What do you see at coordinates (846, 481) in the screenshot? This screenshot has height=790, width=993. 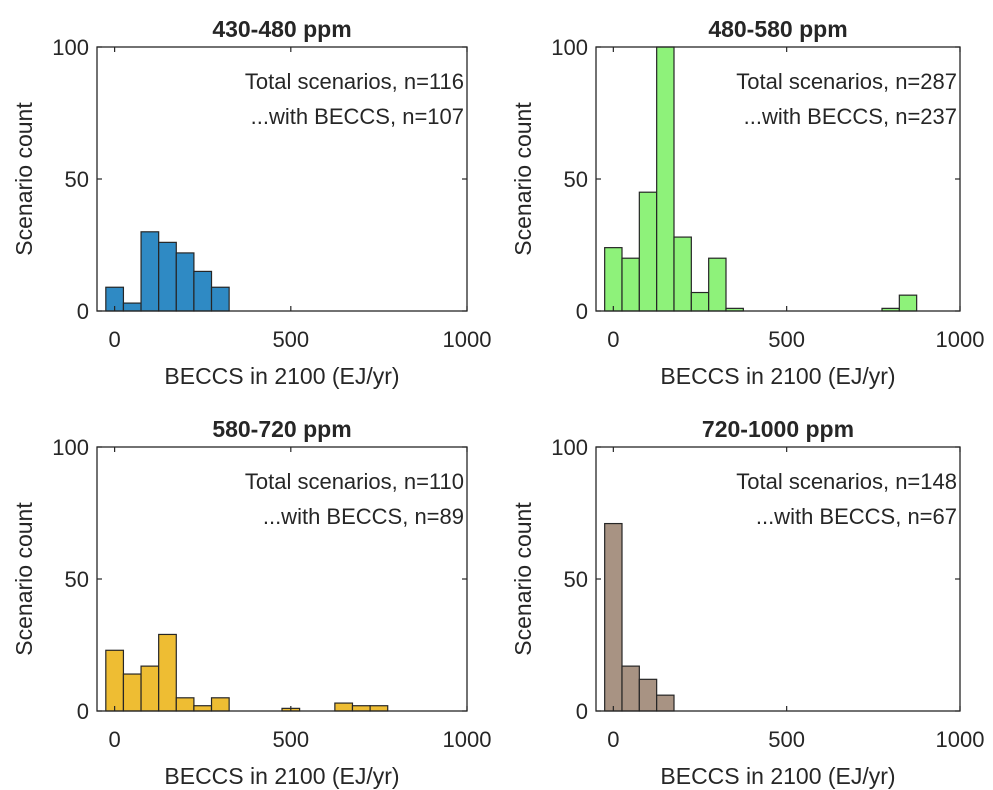 I see `scenario-count-annotation: Total scenarios, n=148` at bounding box center [846, 481].